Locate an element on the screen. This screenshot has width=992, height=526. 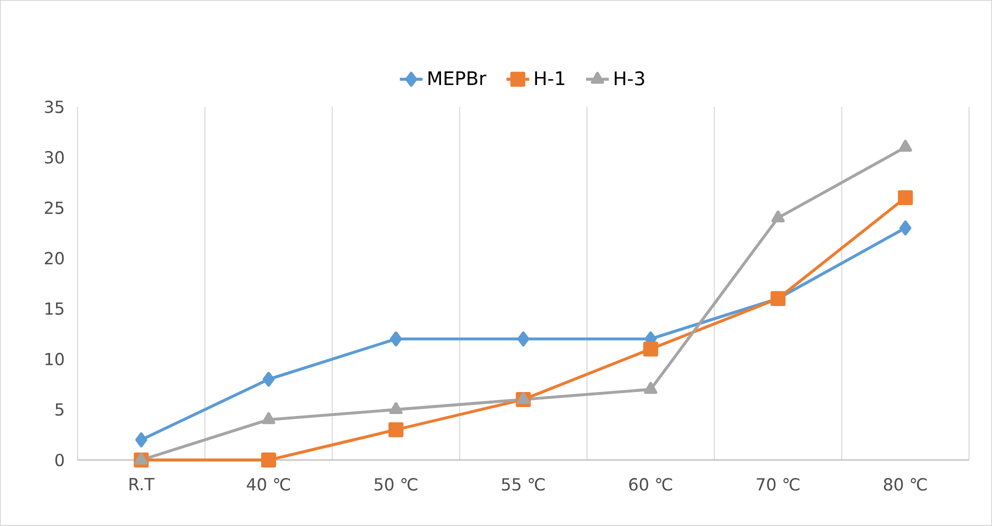
x-tick-label: 60 ℃ is located at coordinates (650, 484).